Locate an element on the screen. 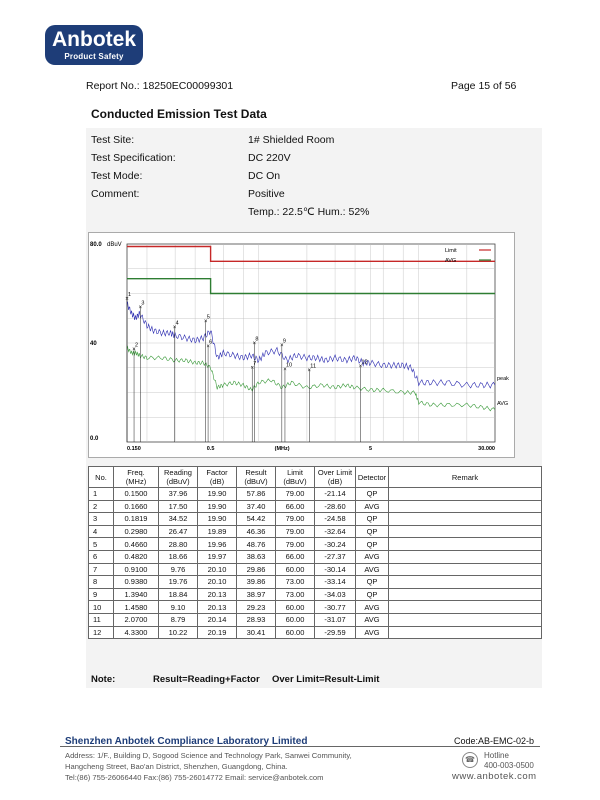  table-cell: 8.79 is located at coordinates (178, 619).